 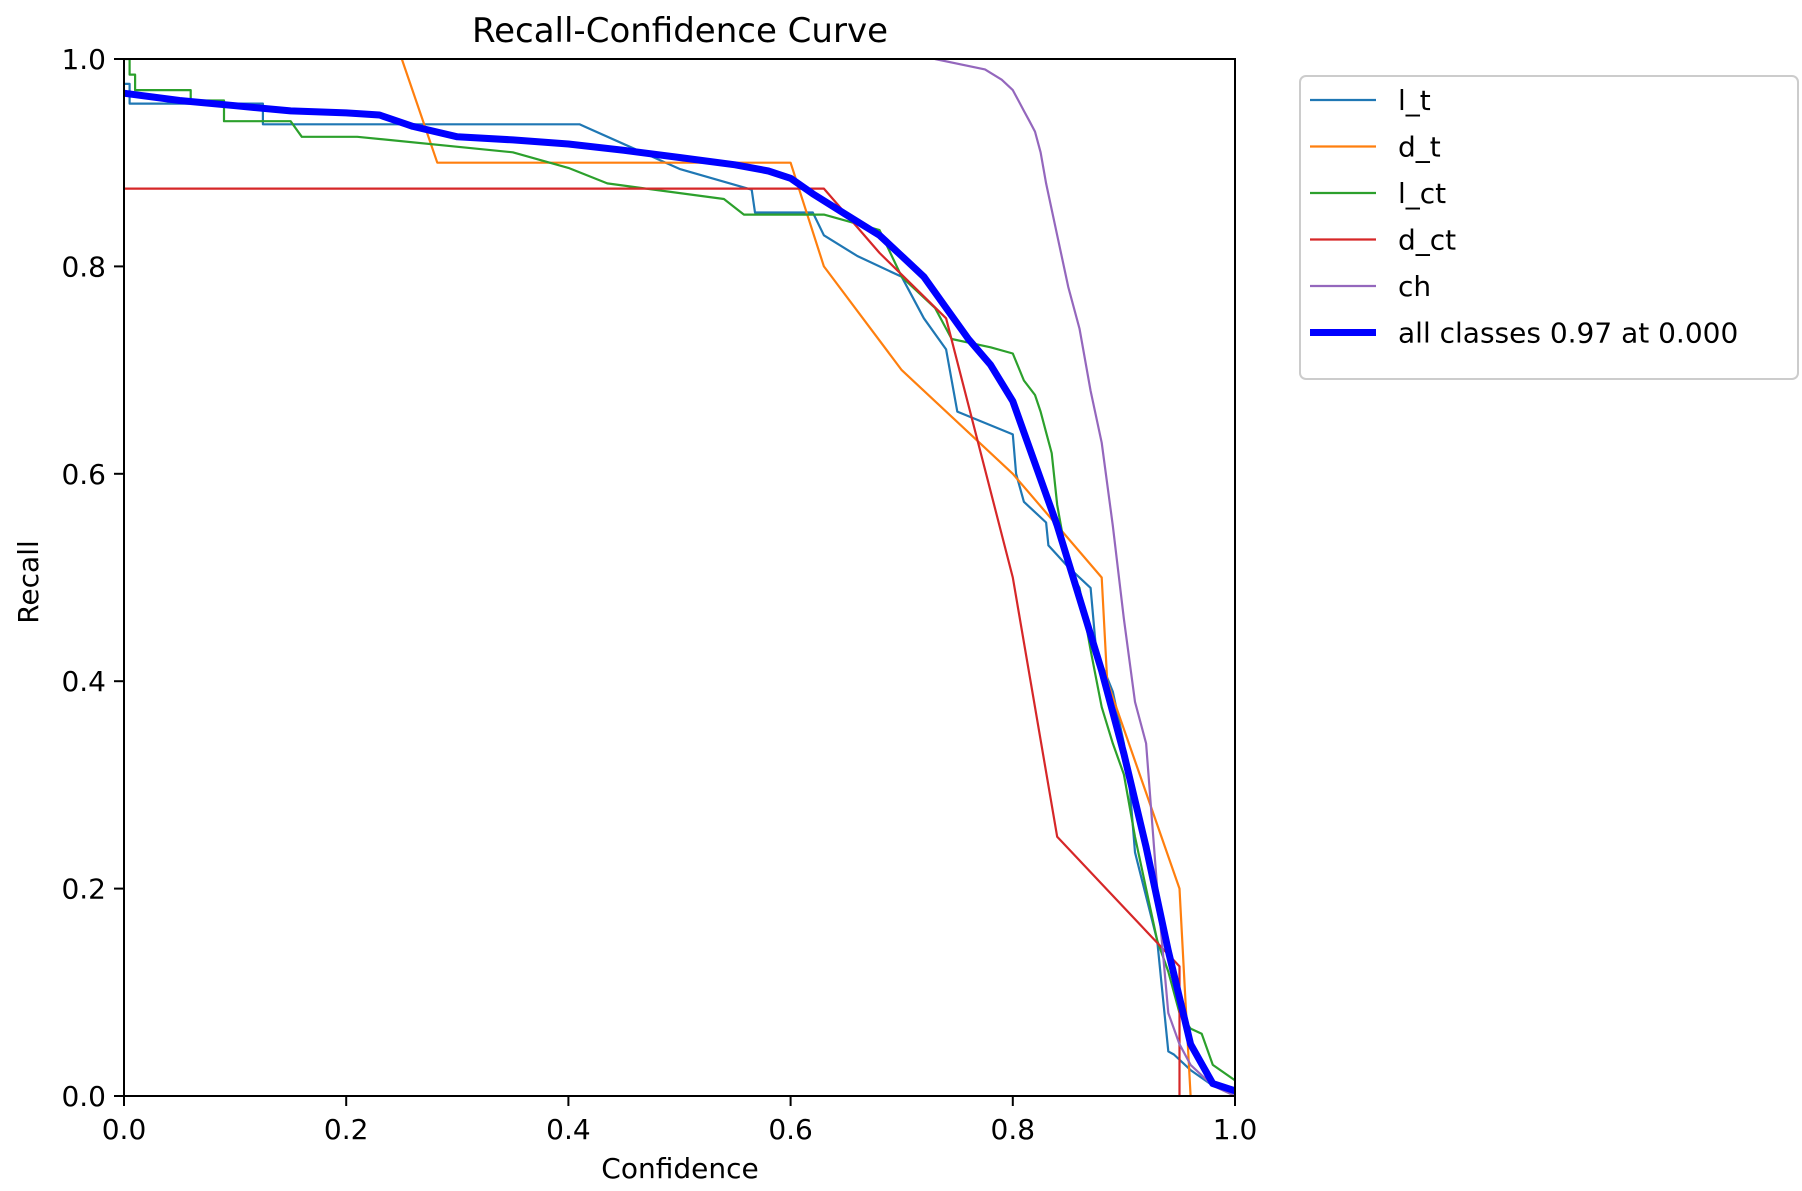 I want to click on legend-label: d_ct, so click(x=1427, y=240).